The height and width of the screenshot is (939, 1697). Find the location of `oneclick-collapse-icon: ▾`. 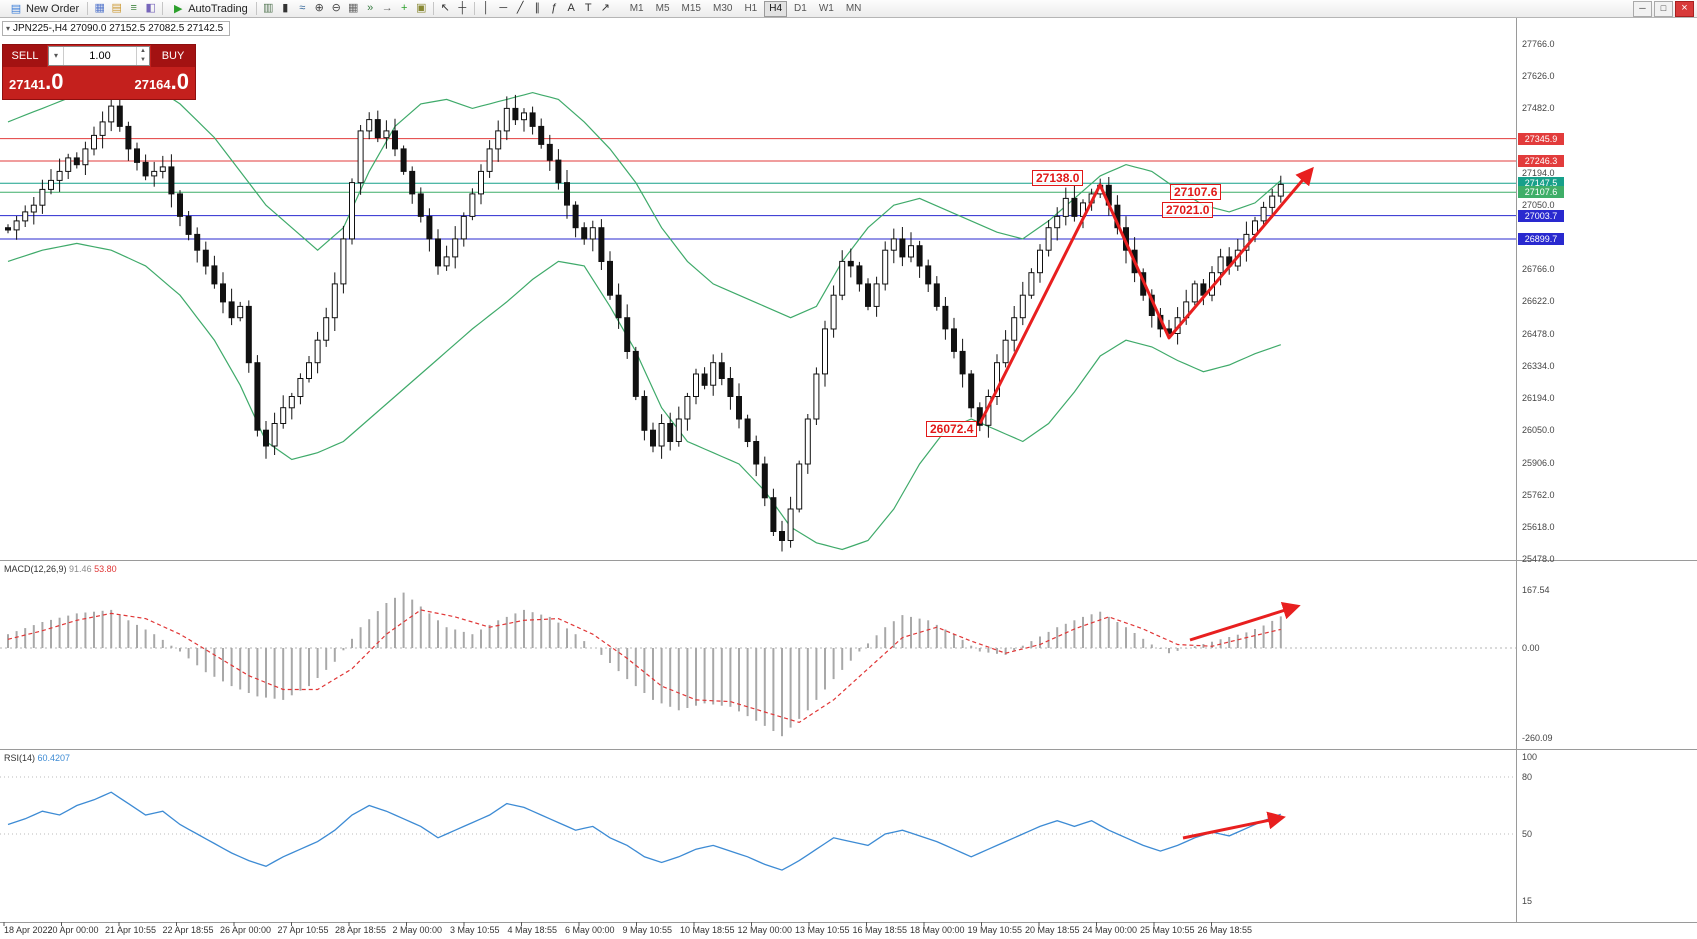

oneclick-collapse-icon: ▾ is located at coordinates (8, 28).